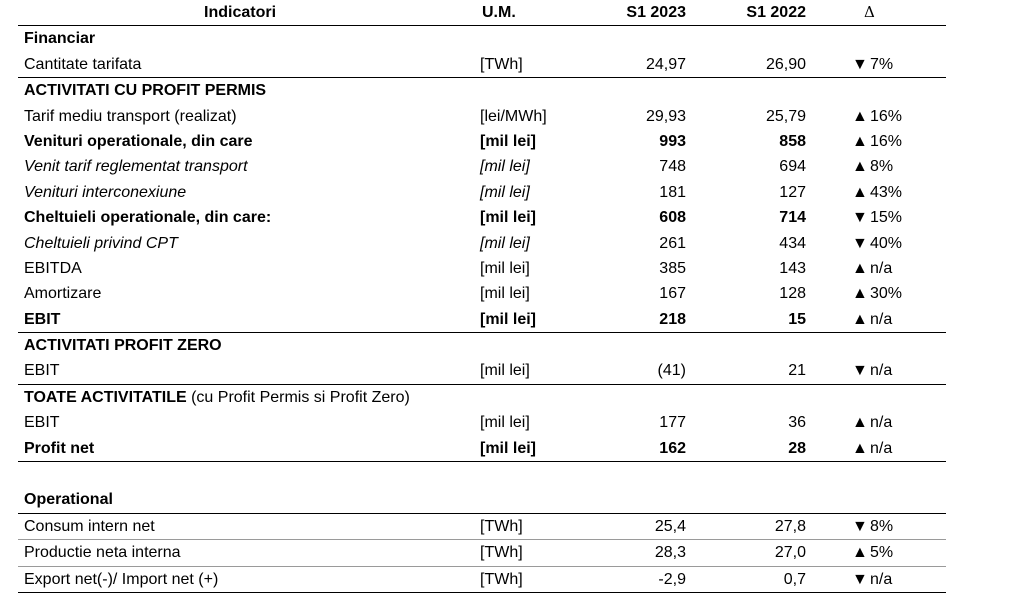 This screenshot has width=1024, height=593. I want to click on delta-cell: ▼ 15%, so click(877, 217).